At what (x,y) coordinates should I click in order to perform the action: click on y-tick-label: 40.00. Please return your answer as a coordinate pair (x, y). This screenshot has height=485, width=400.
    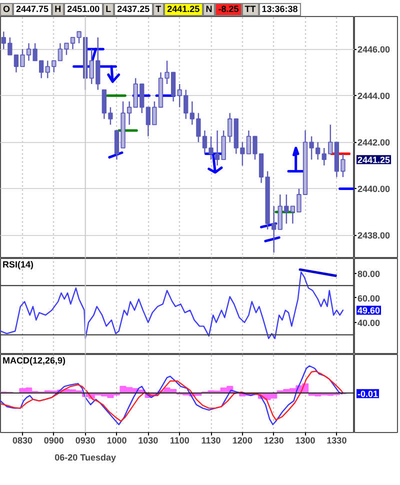
    Looking at the image, I should click on (369, 323).